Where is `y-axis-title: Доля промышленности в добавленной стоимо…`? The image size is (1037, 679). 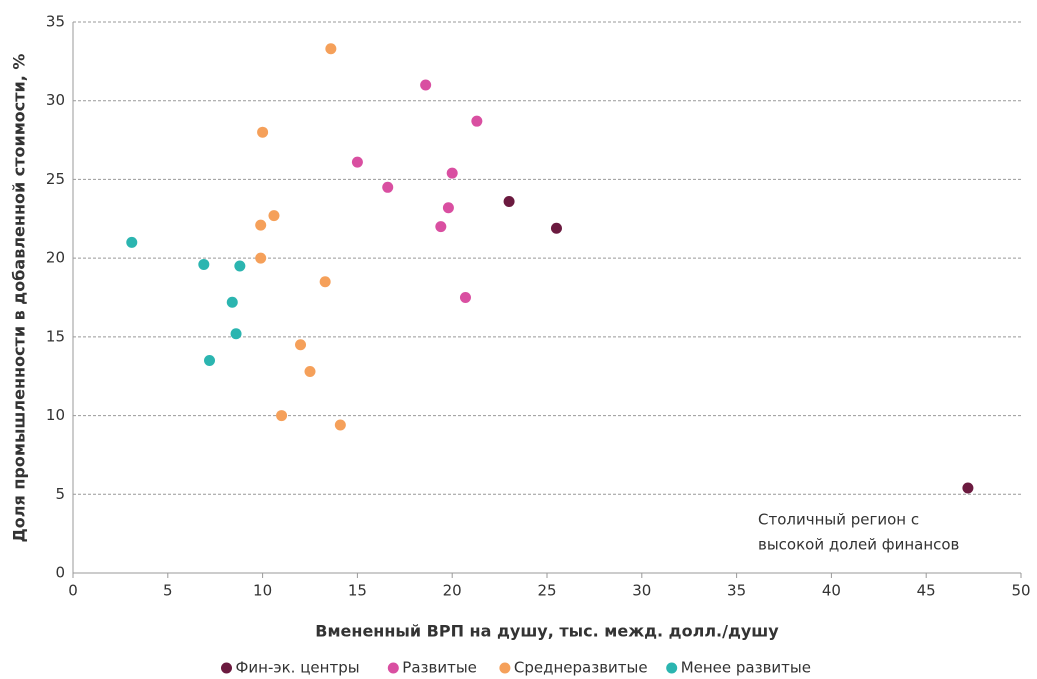 y-axis-title: Доля промышленности в добавленной стоимо… is located at coordinates (19, 298).